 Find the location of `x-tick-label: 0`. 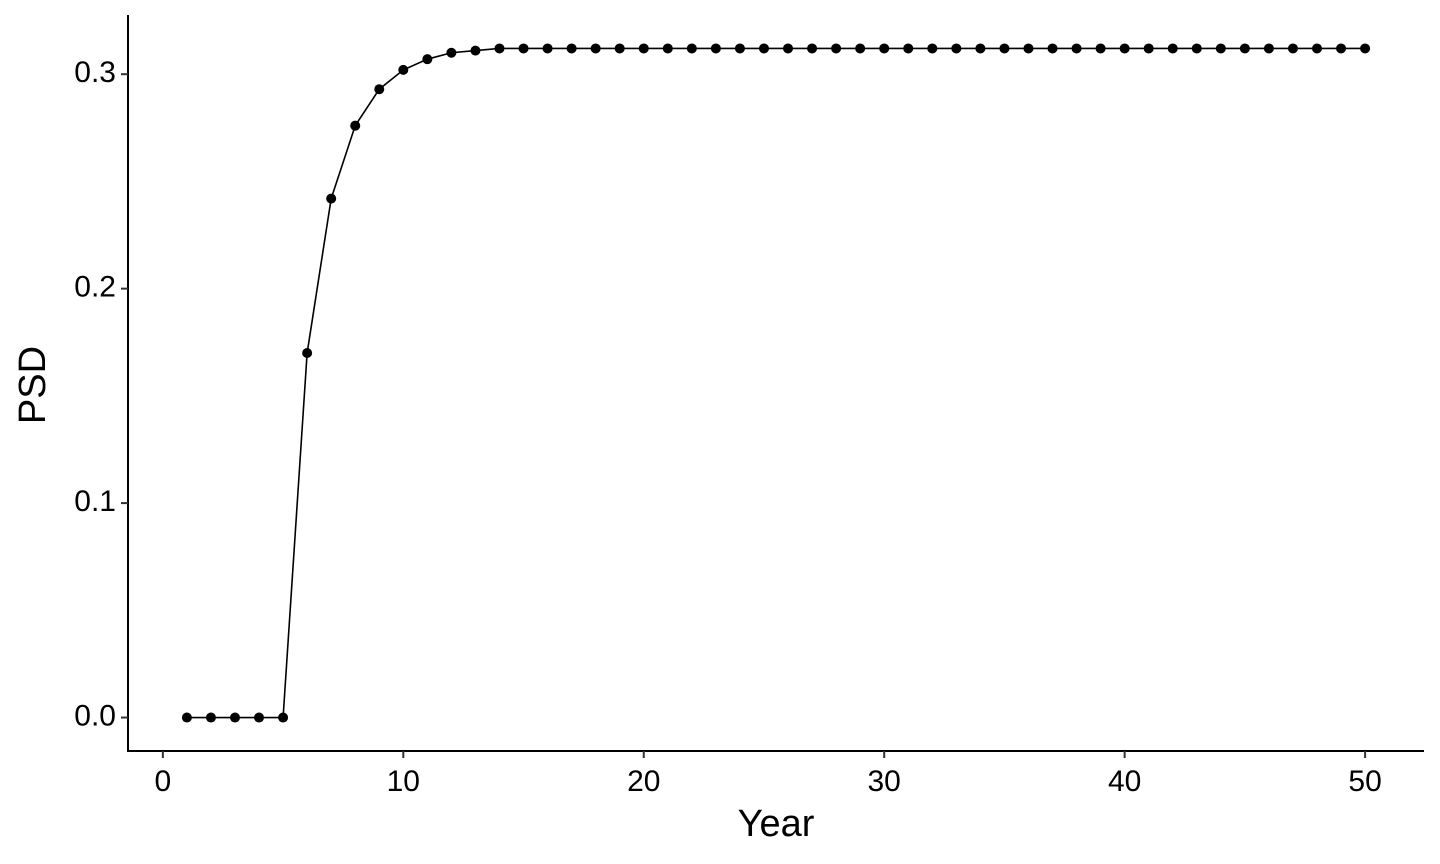

x-tick-label: 0 is located at coordinates (163, 781).